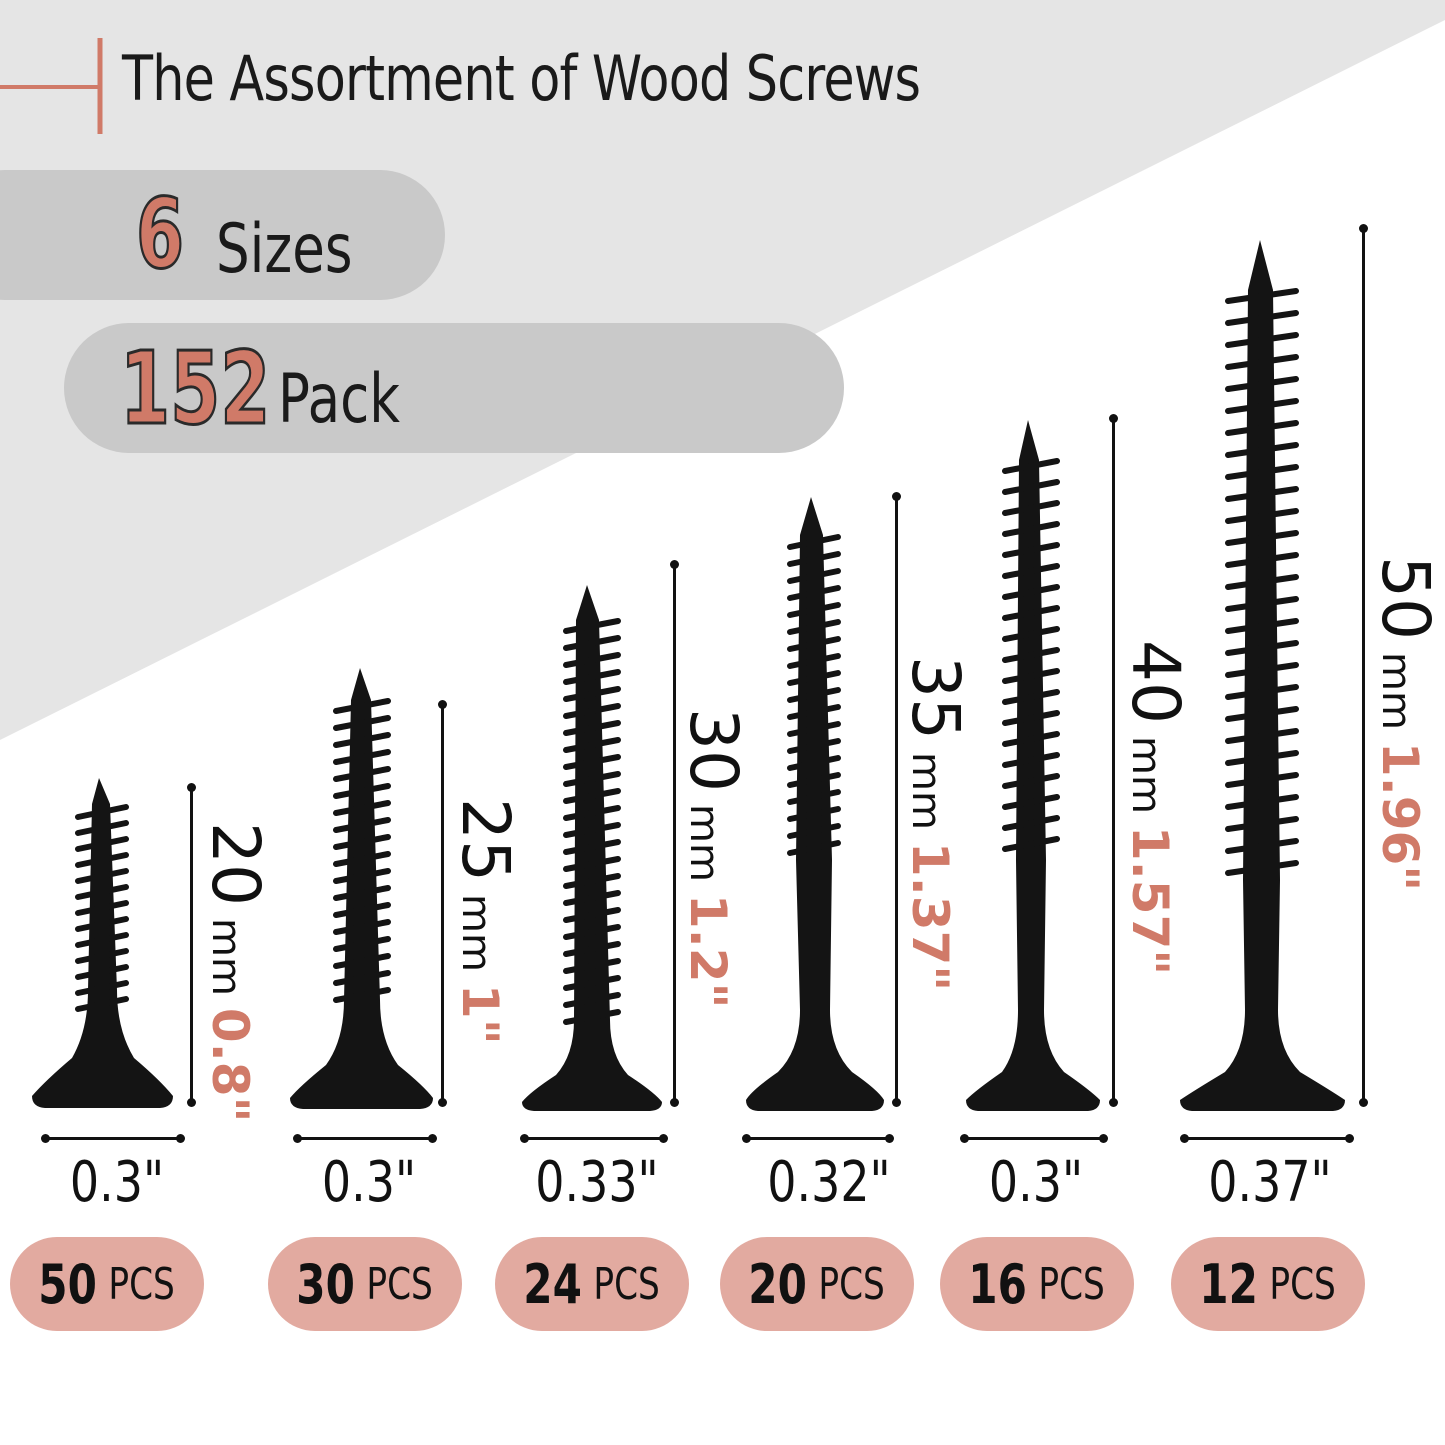 The image size is (1445, 1445). What do you see at coordinates (935, 824) in the screenshot?
I see `length-label: 35 mm 1.37"` at bounding box center [935, 824].